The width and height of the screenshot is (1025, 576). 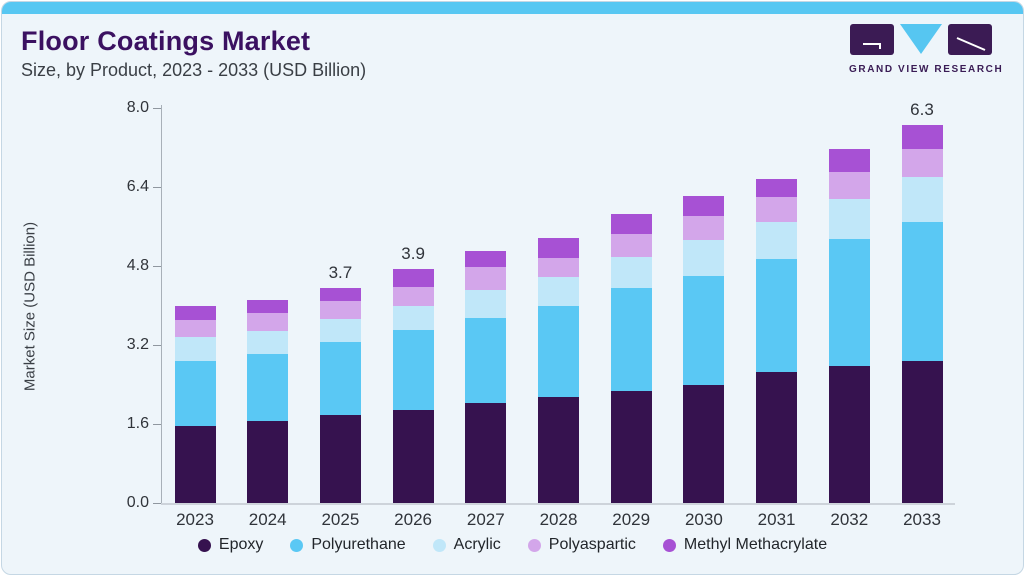 What do you see at coordinates (776, 519) in the screenshot?
I see `x-tick-label: 2031` at bounding box center [776, 519].